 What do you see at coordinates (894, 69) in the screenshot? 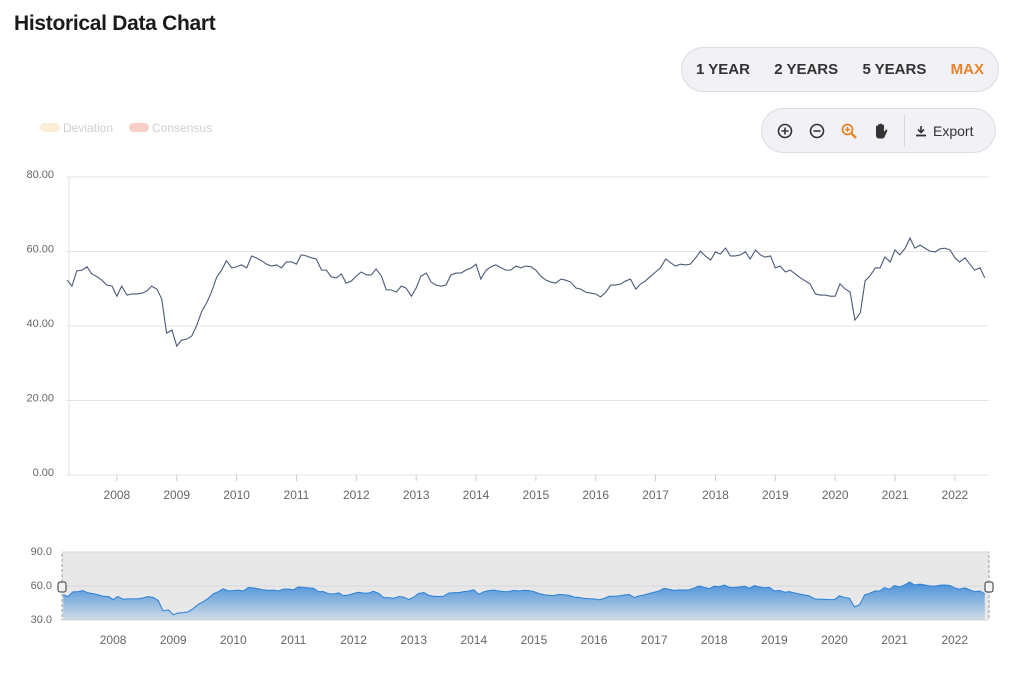
I see `range-button: 5 YEARS` at bounding box center [894, 69].